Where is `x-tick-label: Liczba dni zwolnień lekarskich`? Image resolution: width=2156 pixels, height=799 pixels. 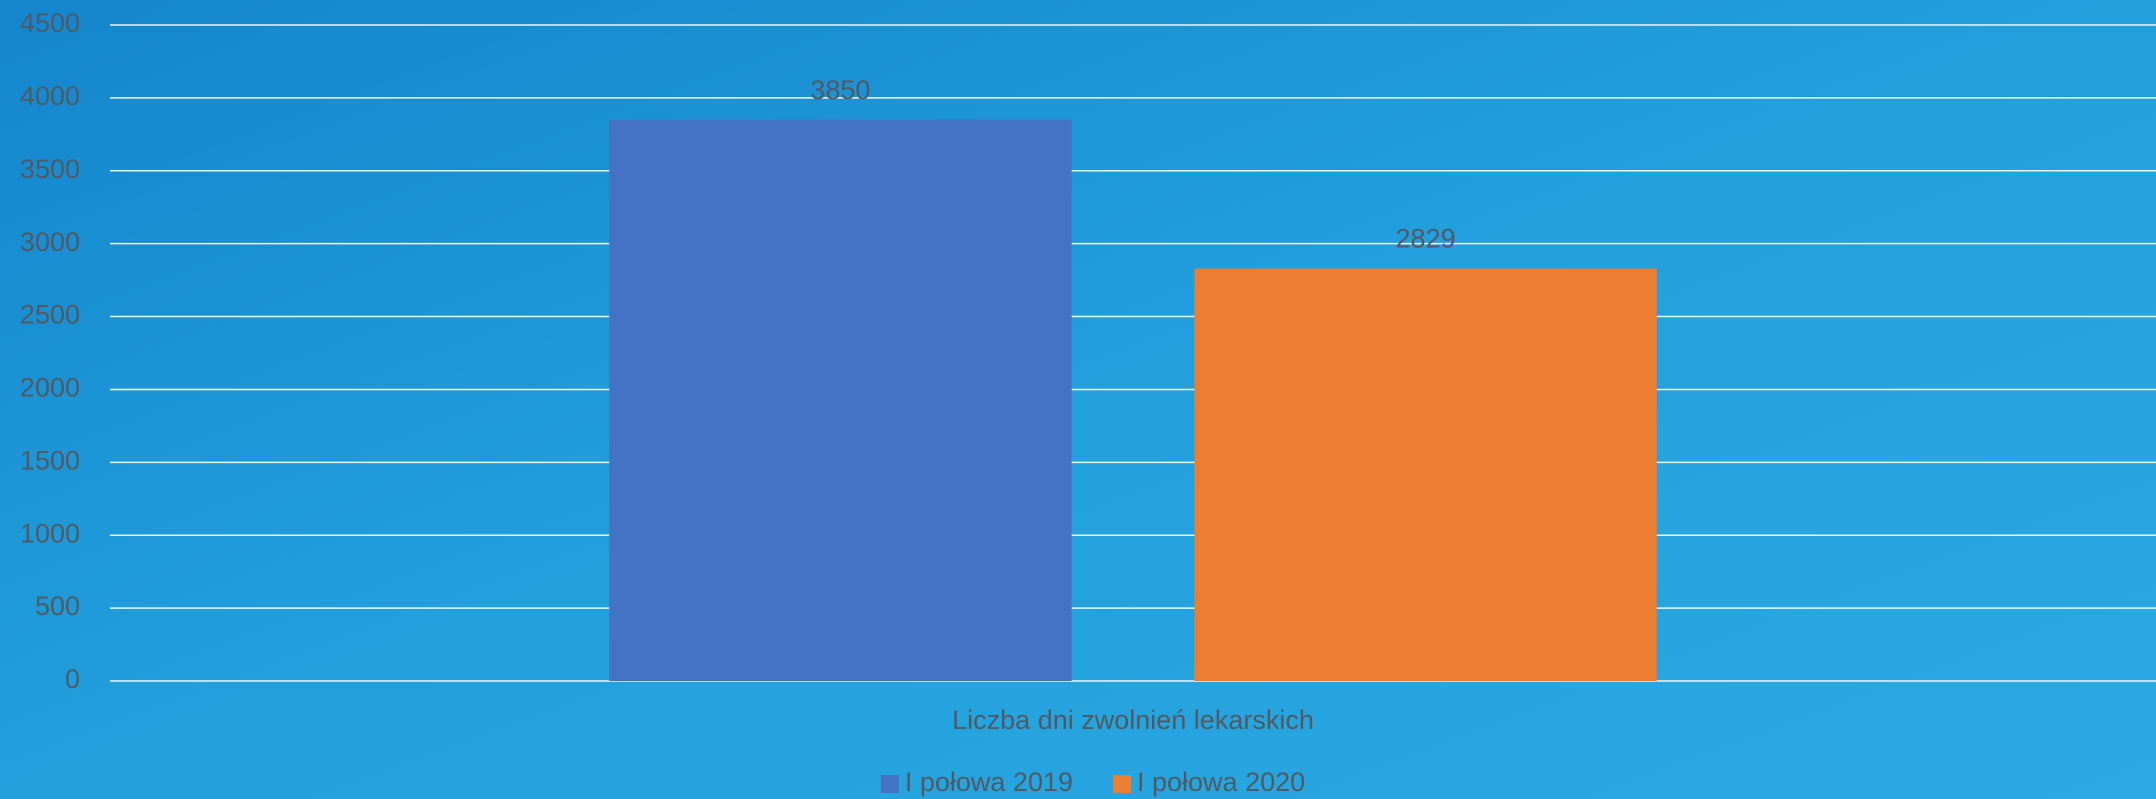 x-tick-label: Liczba dni zwolnień lekarskich is located at coordinates (1133, 720).